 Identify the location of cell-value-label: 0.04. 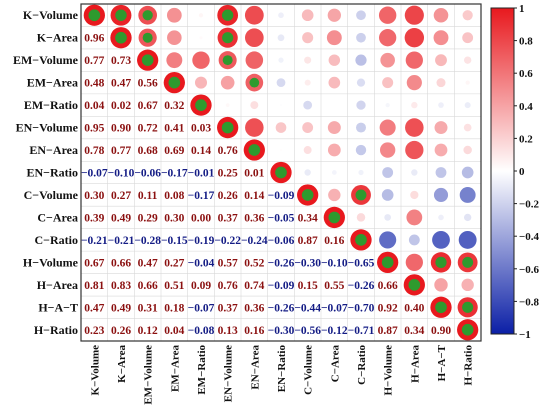
(94, 106).